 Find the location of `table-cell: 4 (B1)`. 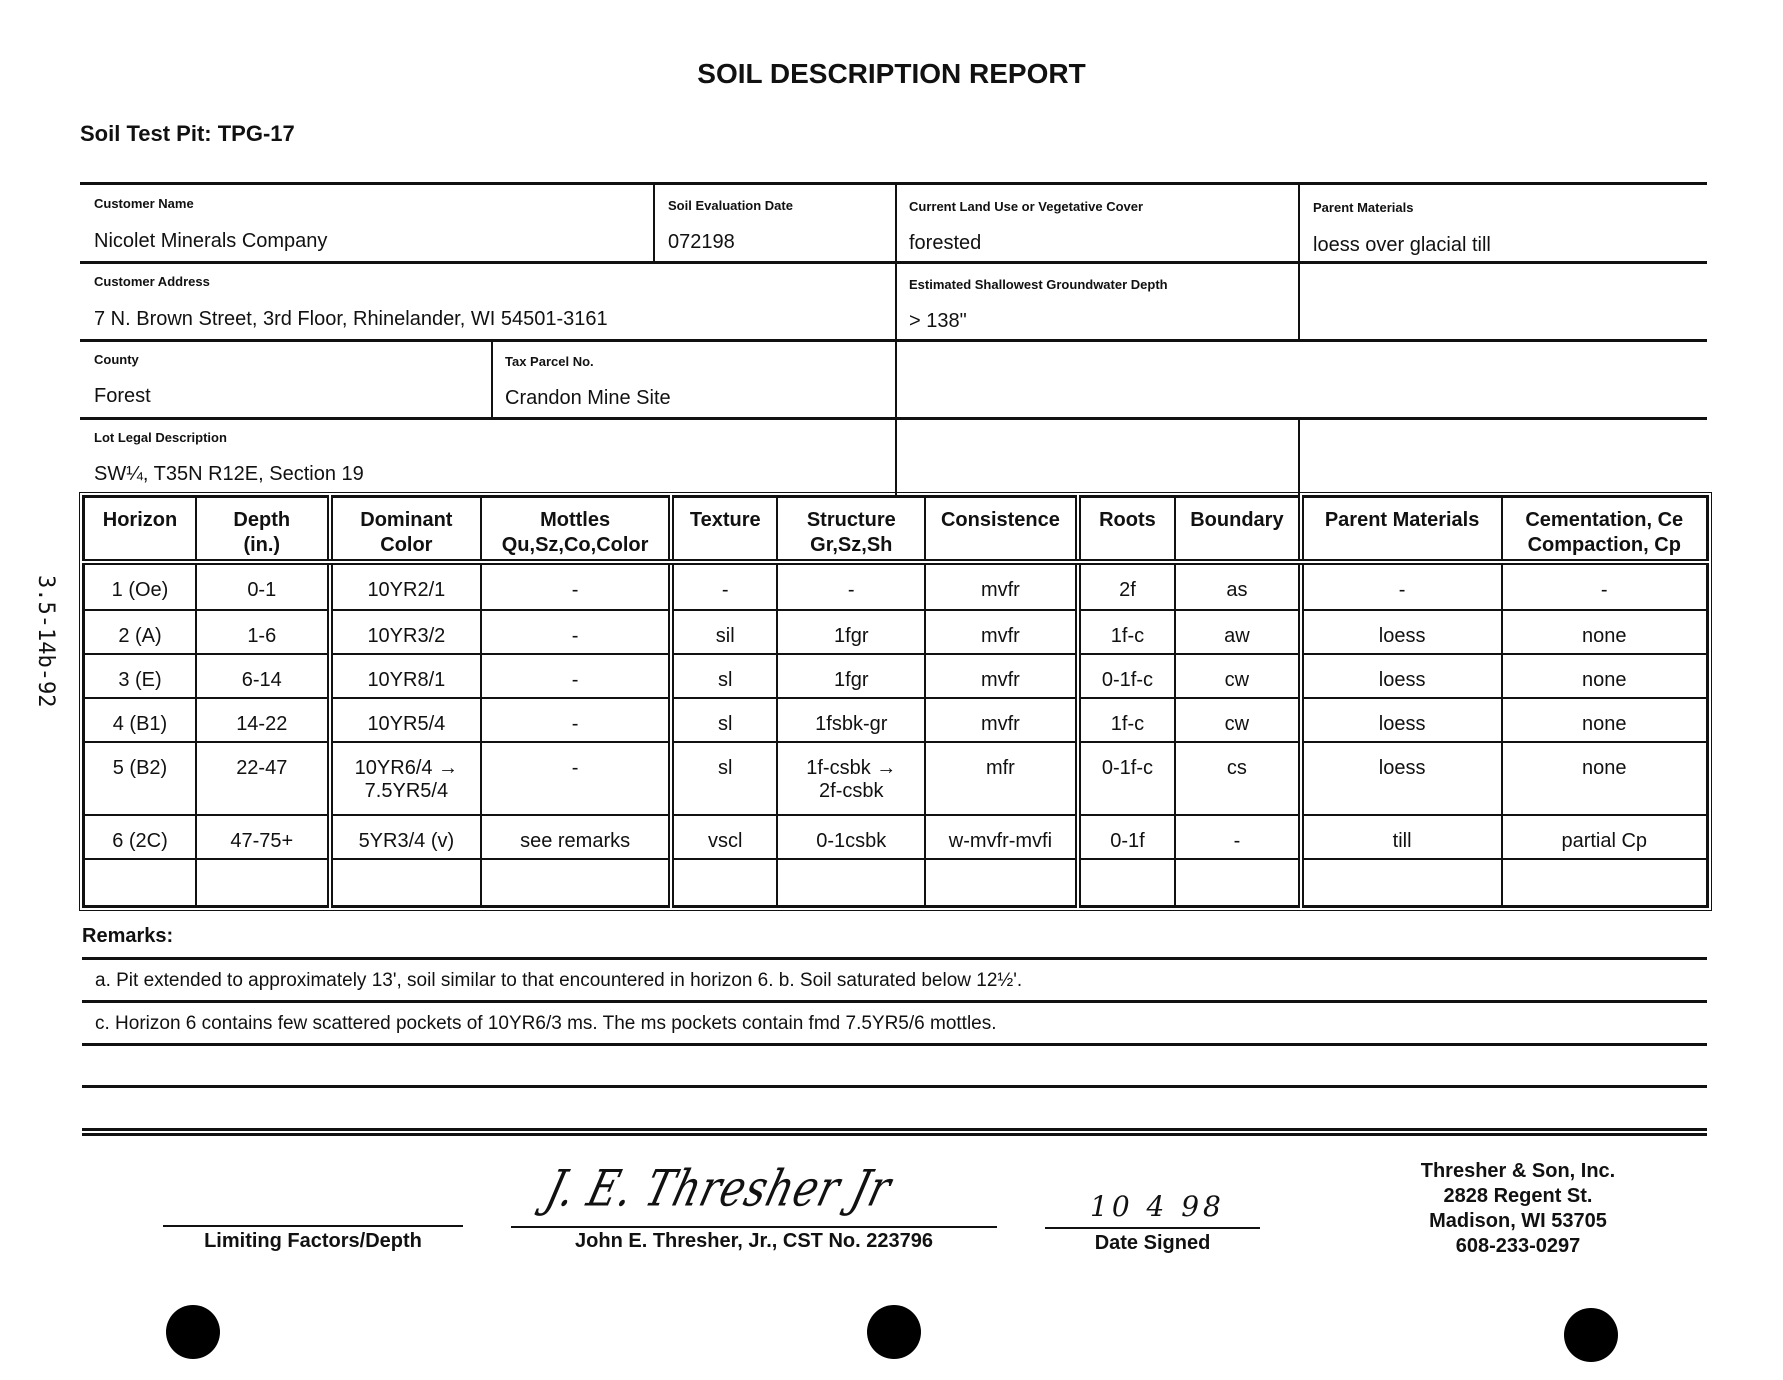

table-cell: 4 (B1) is located at coordinates (139, 720).